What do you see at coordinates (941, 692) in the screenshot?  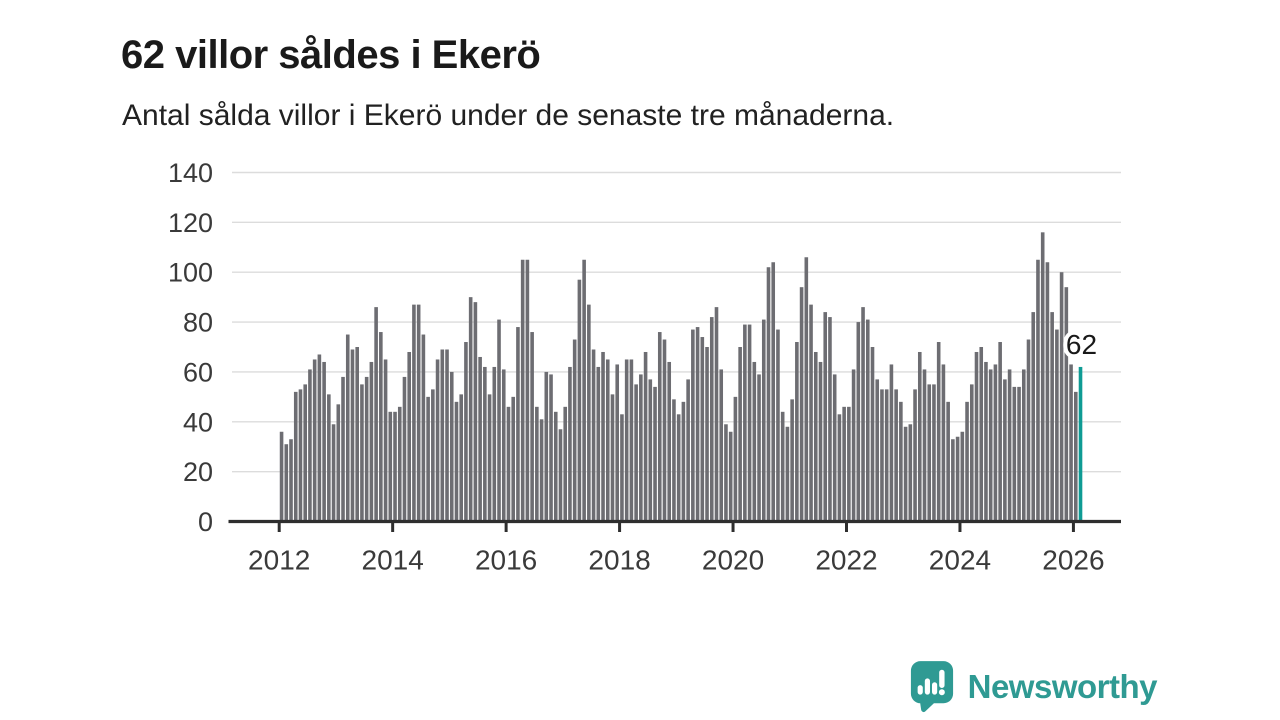 I see `exclamation-dot` at bounding box center [941, 692].